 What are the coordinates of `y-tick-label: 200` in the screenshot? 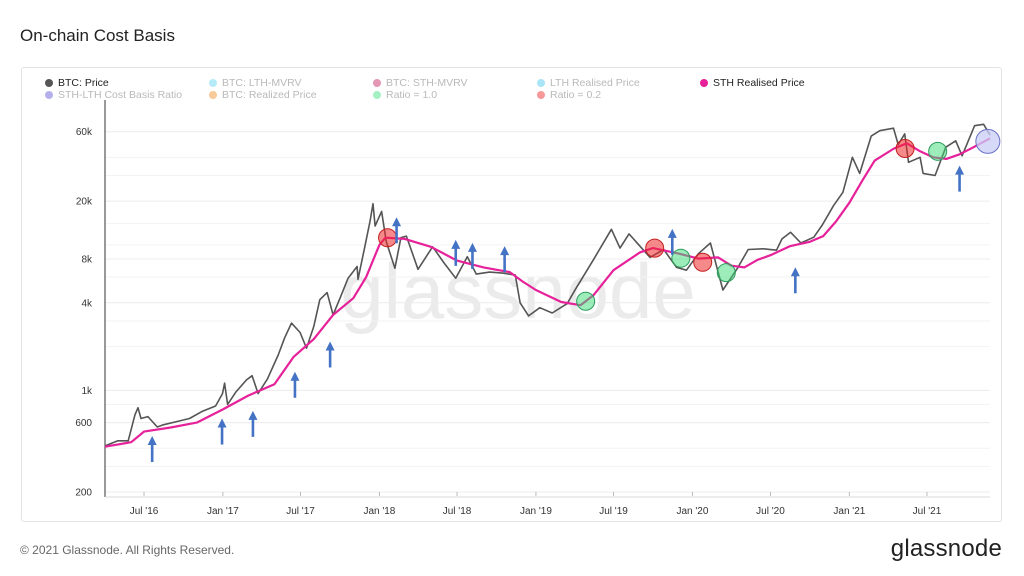 It's located at (83, 493).